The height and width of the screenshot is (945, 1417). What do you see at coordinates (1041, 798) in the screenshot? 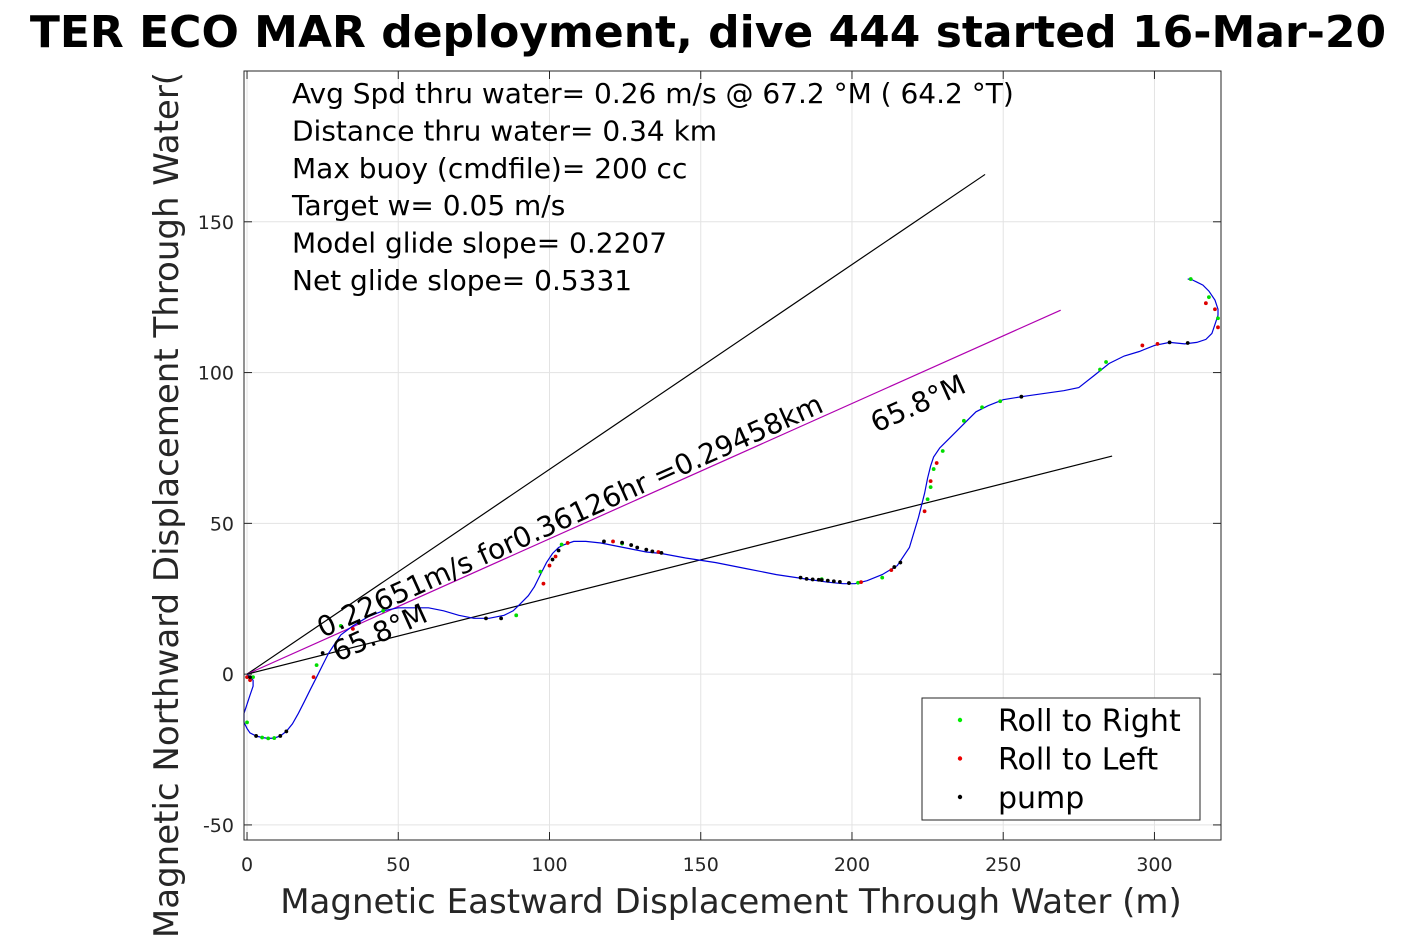
I see `legend-label: pump` at bounding box center [1041, 798].